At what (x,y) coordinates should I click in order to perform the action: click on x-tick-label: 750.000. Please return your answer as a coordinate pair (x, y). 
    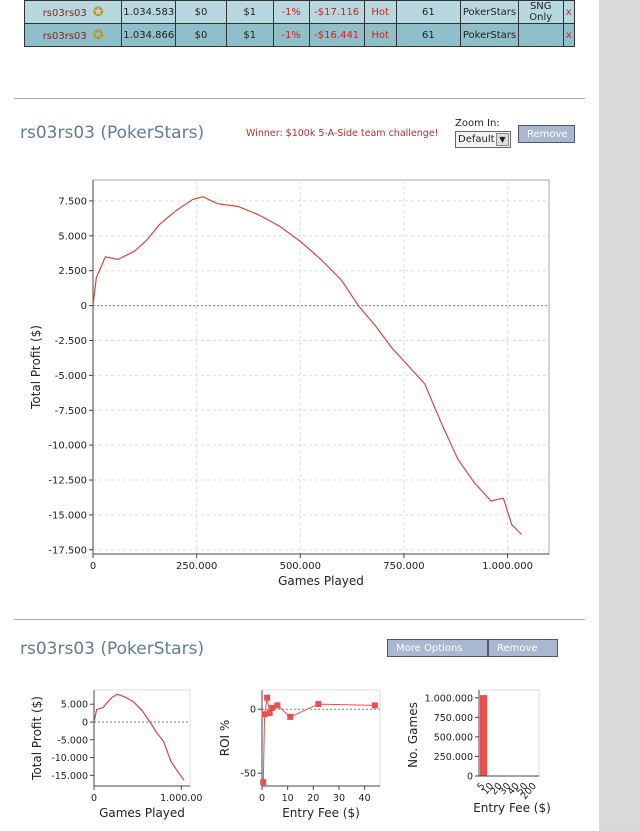
    Looking at the image, I should click on (403, 566).